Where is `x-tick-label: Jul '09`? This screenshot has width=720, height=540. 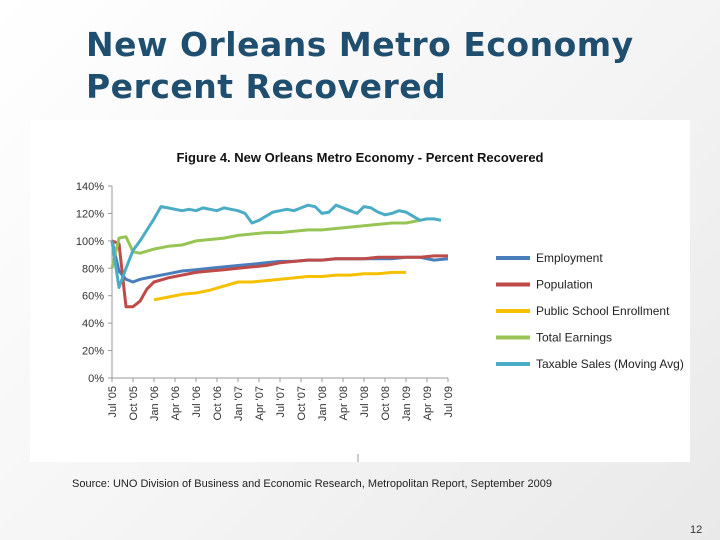
x-tick-label: Jul '09 is located at coordinates (449, 401).